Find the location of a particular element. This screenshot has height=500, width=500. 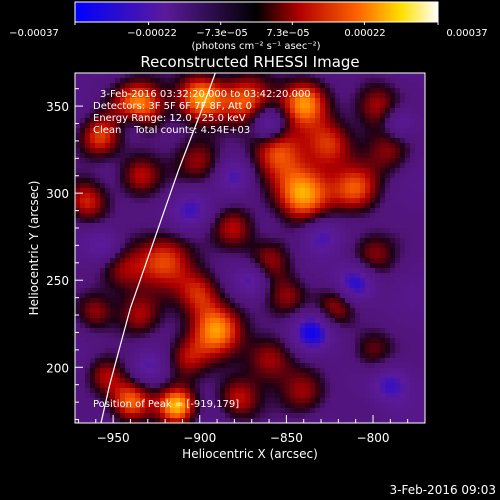

peak-position-label: Position of Peak = [-919,179] is located at coordinates (166, 404).